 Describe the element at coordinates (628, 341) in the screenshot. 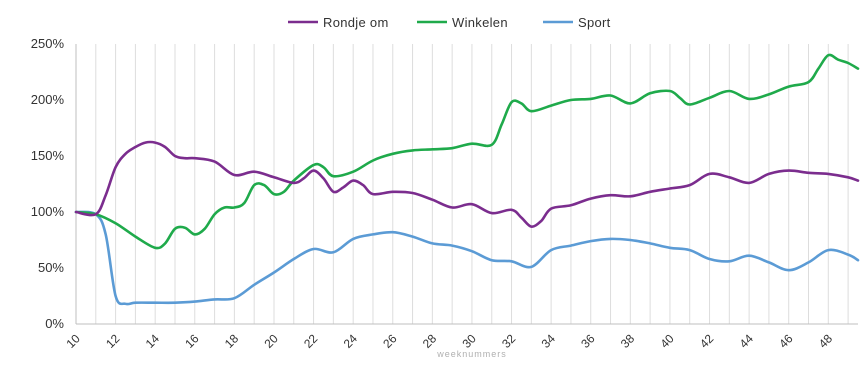

I see `x-tick-label: 38` at that location.